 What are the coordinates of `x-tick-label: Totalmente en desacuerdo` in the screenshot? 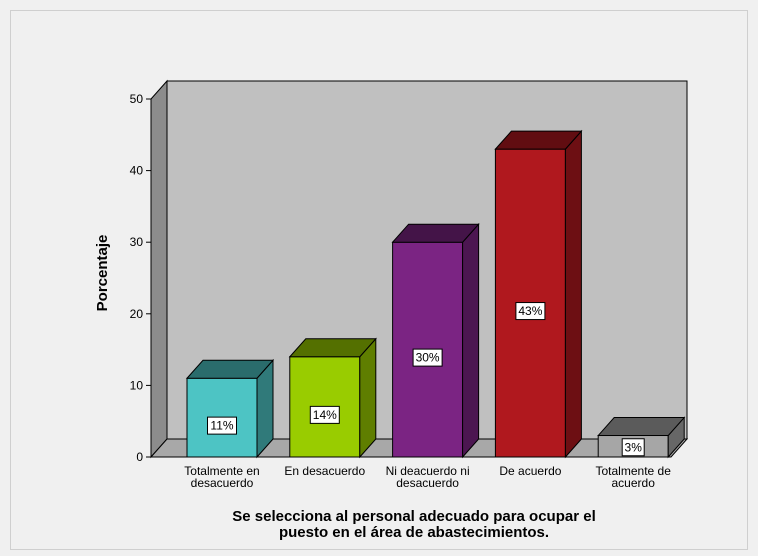 It's located at (221, 477).